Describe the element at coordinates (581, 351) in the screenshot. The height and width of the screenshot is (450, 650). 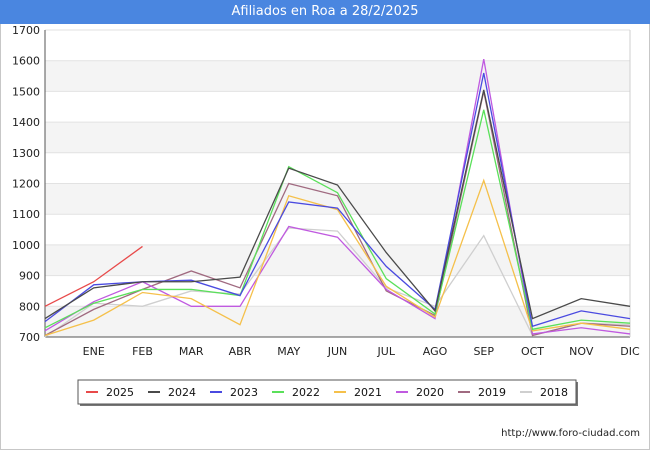
I see `x-tick-label: NOV` at that location.